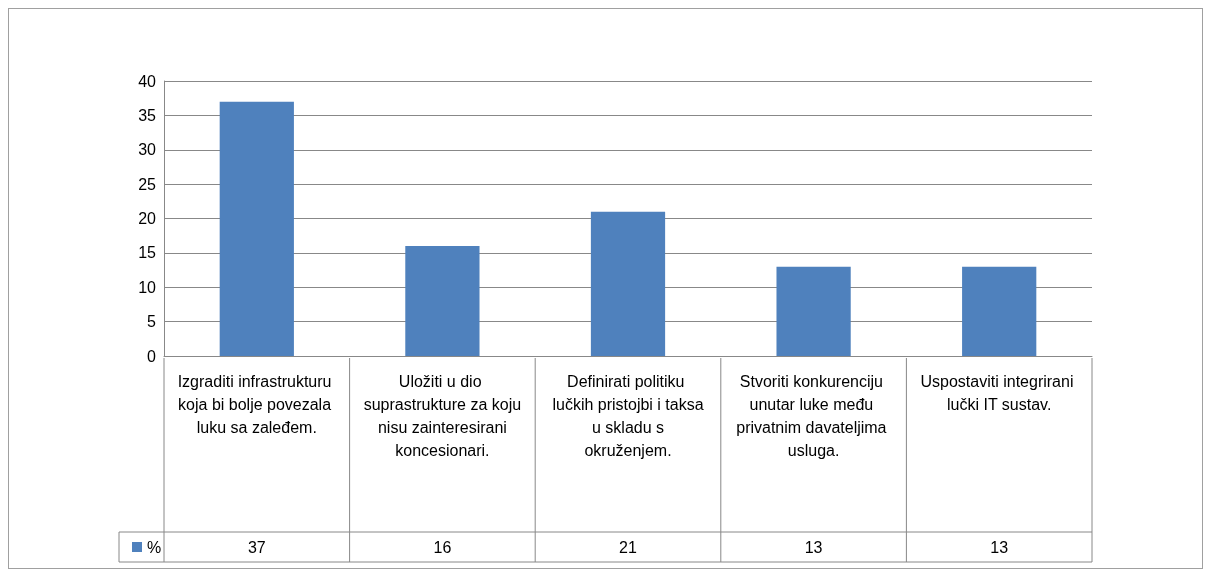  Describe the element at coordinates (154, 547) in the screenshot. I see `legend-label: %` at that location.